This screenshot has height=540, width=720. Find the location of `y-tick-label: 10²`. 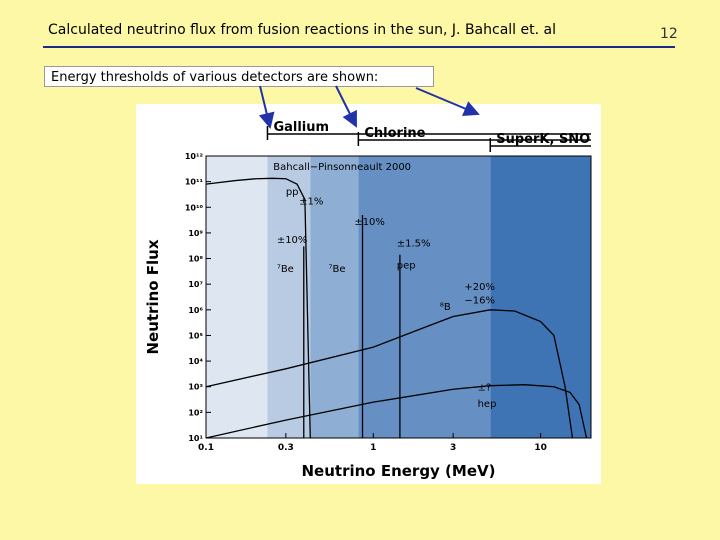

y-tick-label: 10² is located at coordinates (195, 412).